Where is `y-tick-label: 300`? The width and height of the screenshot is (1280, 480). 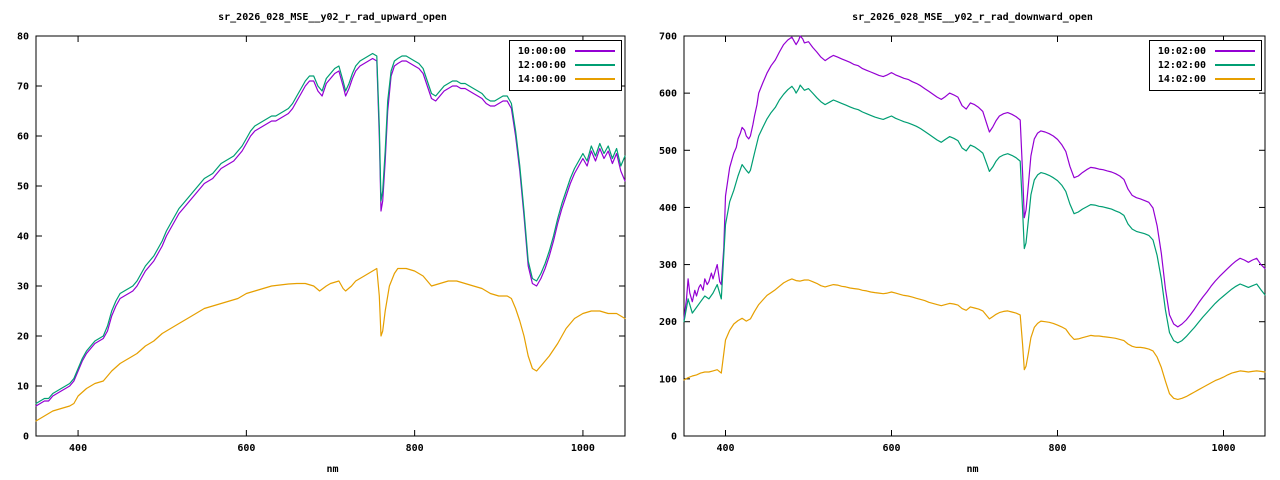
y-tick-label: 300 is located at coordinates (668, 265).